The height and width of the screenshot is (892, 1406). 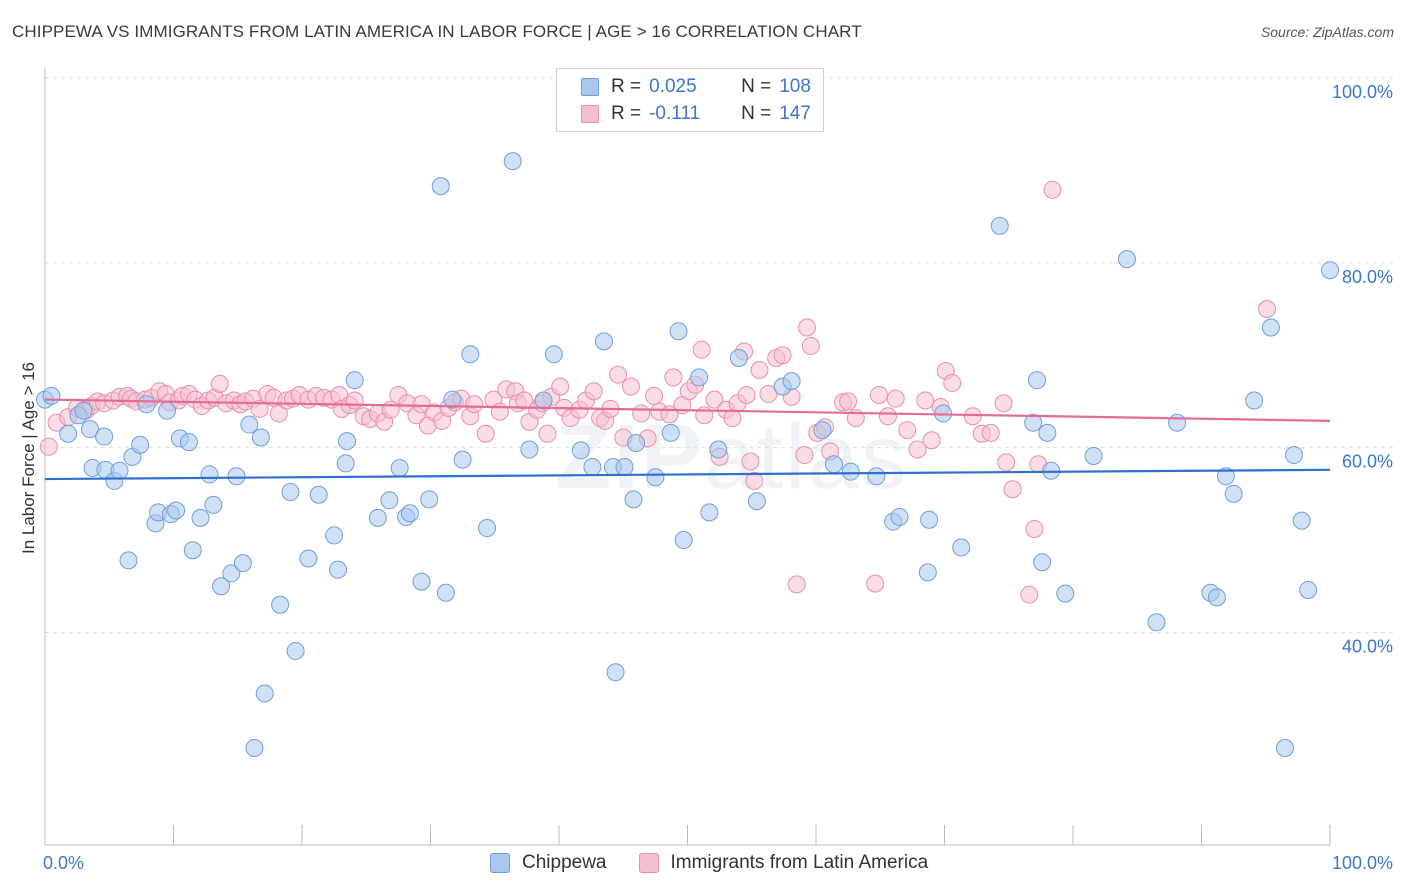 What do you see at coordinates (687, 474) in the screenshot?
I see `trend-line-chippewa` at bounding box center [687, 474].